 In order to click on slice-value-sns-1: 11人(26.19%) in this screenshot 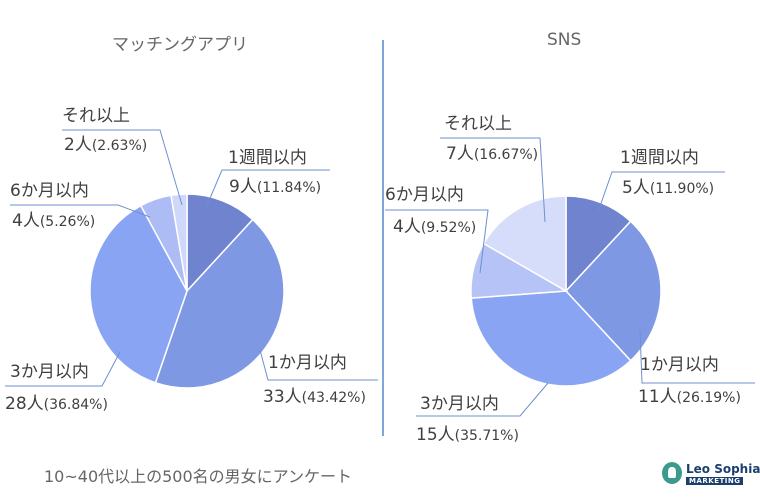, I will do `click(689, 397)`.